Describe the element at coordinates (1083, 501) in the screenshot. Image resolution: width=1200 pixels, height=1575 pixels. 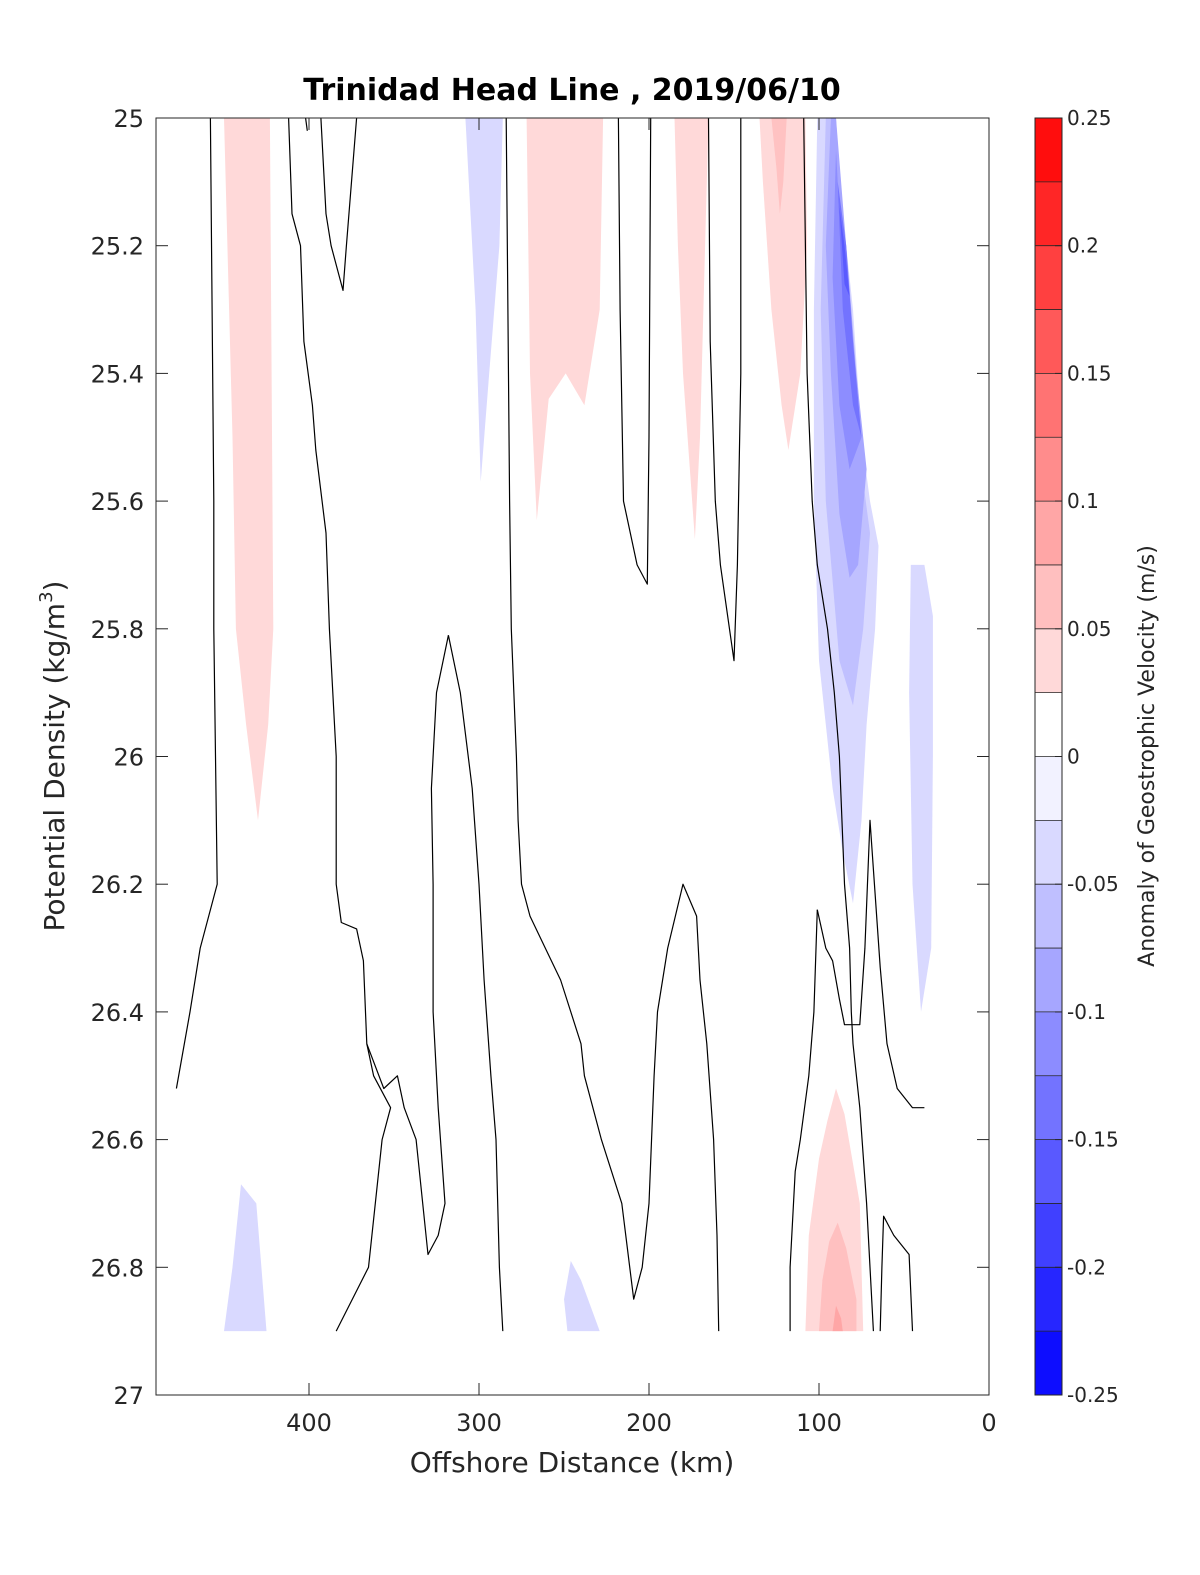
I see `colorbar-tick-label: 0.1` at that location.